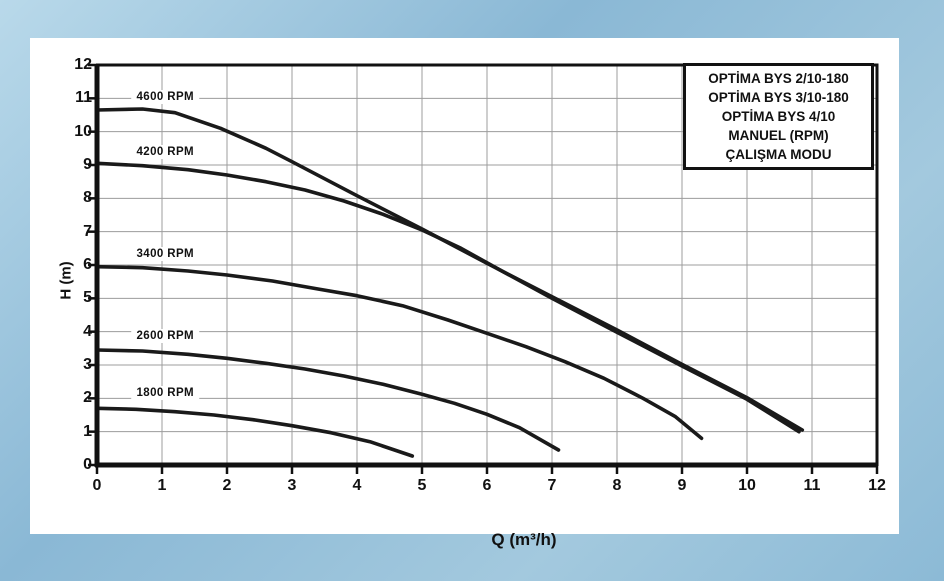 This screenshot has width=944, height=581. I want to click on x-tick-label: 7, so click(552, 485).